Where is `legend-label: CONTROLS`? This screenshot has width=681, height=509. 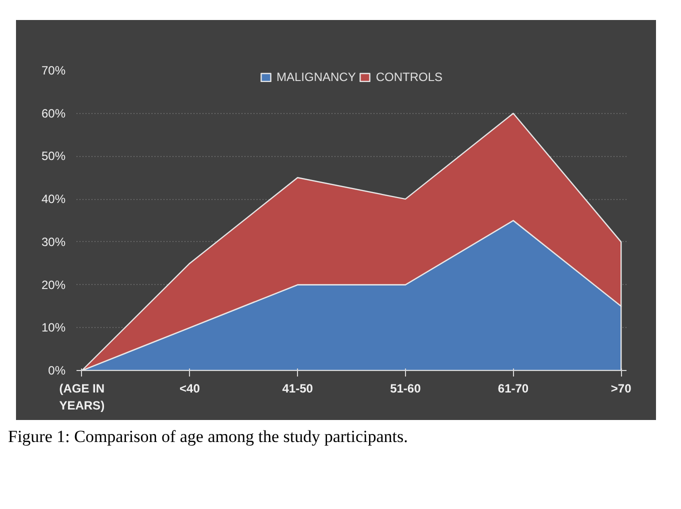 legend-label: CONTROLS is located at coordinates (409, 77).